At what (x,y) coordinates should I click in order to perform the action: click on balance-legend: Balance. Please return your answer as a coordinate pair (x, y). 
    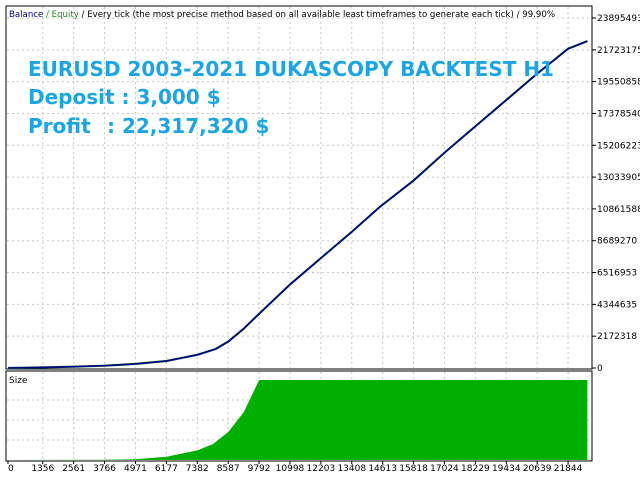
    Looking at the image, I should click on (26, 15).